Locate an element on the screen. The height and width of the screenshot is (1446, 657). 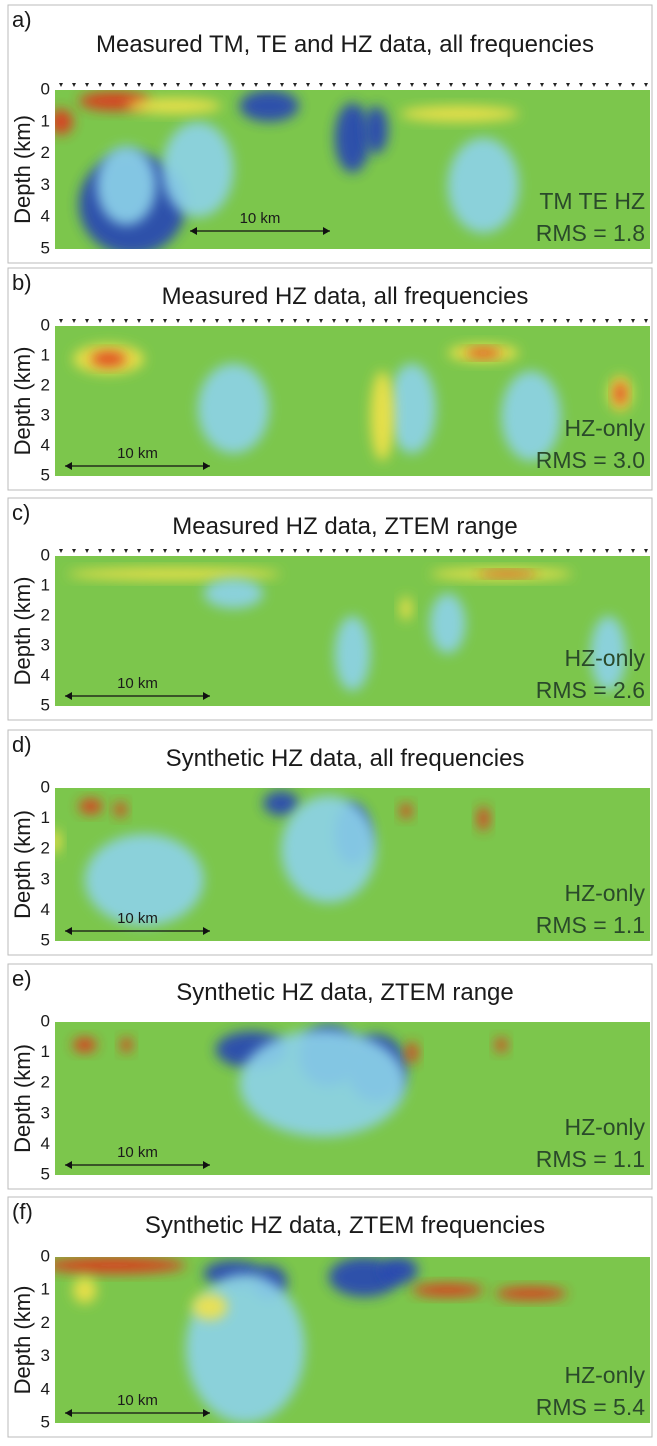
data-annotation: TM TE HZ is located at coordinates (592, 201).